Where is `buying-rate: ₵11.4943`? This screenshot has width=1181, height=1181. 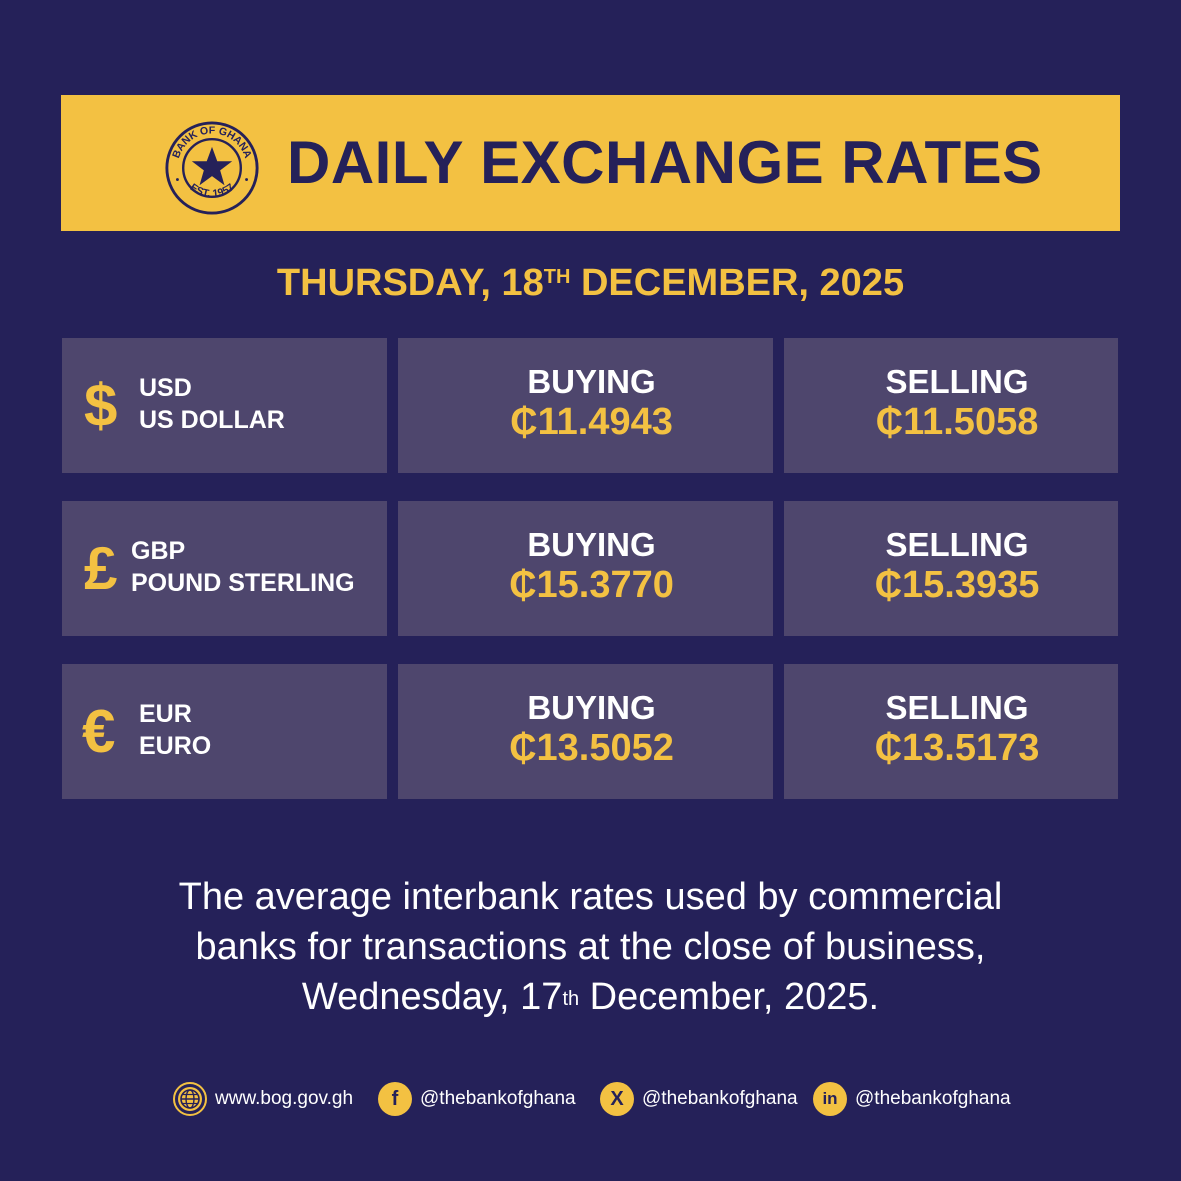
buying-rate: ₵11.4943 is located at coordinates (591, 422).